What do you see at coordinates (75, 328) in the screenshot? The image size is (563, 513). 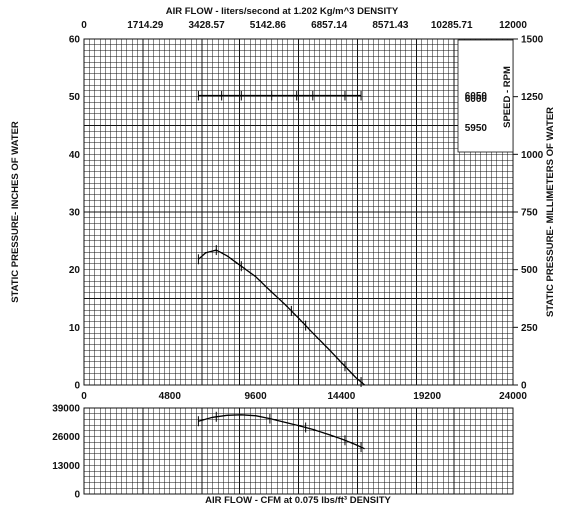 I see `y-tick-label: 10` at bounding box center [75, 328].